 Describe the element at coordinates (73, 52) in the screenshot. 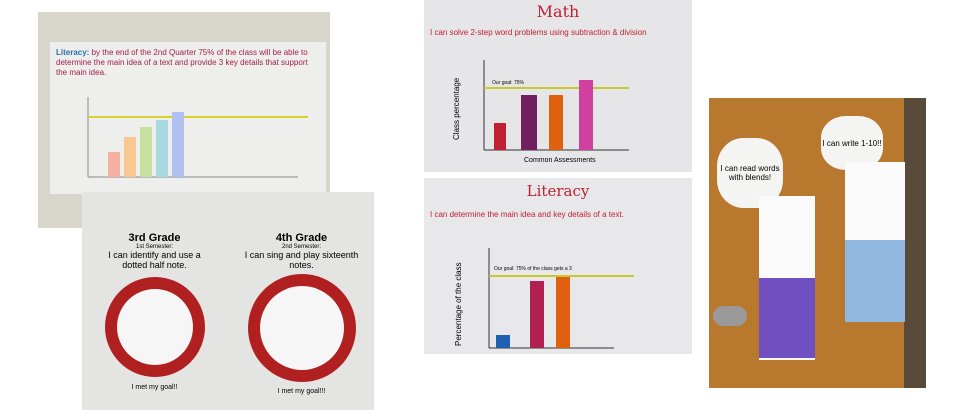

I see `title: Literacy:` at that location.